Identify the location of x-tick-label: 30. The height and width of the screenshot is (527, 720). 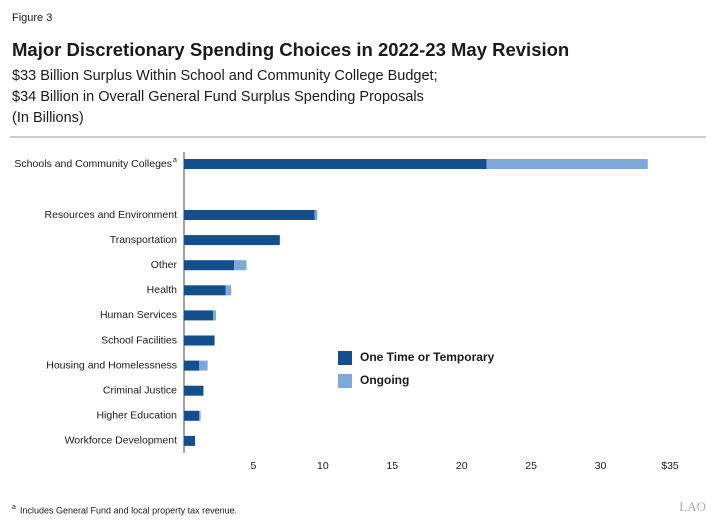
(601, 466).